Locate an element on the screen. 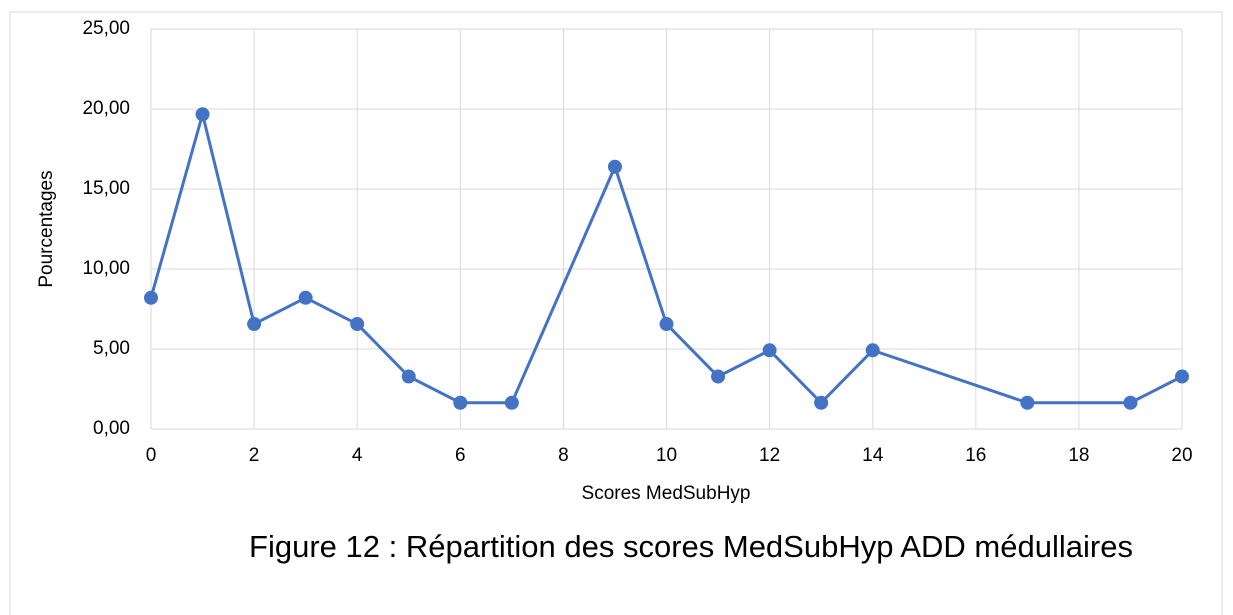 The image size is (1233, 615). y-tick-label: 20,00 is located at coordinates (106, 108).